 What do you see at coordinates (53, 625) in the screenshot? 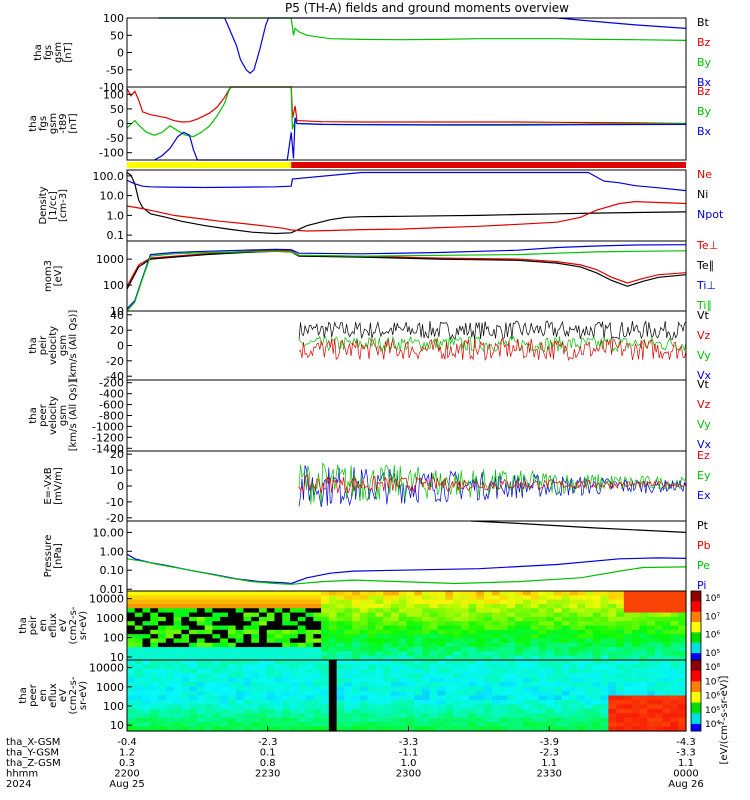
I see `y-axis-label: eflux` at bounding box center [53, 625].